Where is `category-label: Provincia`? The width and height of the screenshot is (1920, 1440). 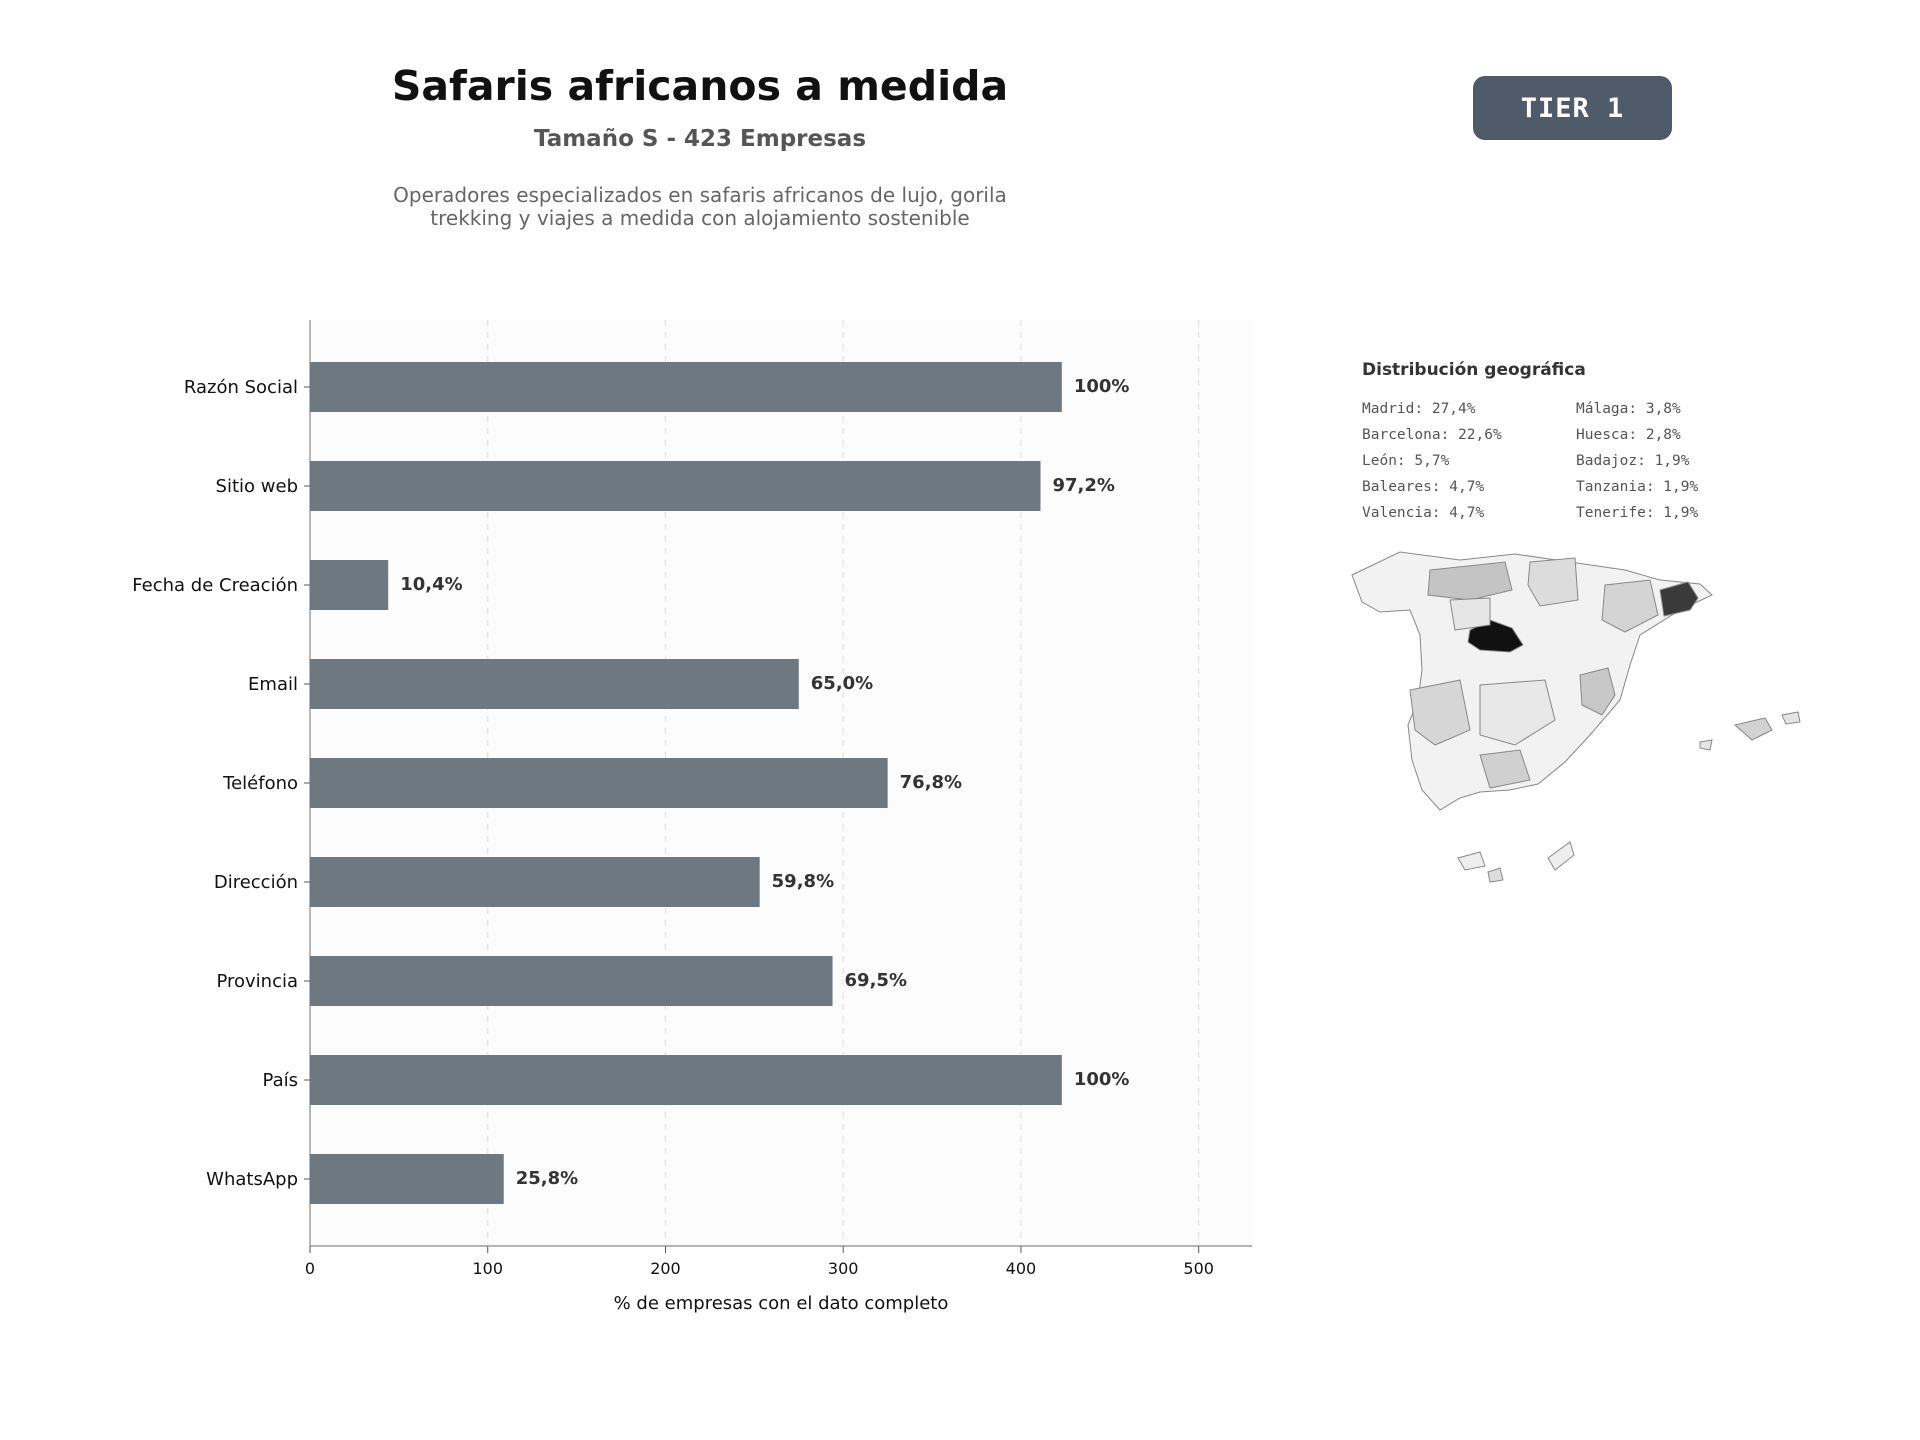
category-label: Provincia is located at coordinates (257, 981).